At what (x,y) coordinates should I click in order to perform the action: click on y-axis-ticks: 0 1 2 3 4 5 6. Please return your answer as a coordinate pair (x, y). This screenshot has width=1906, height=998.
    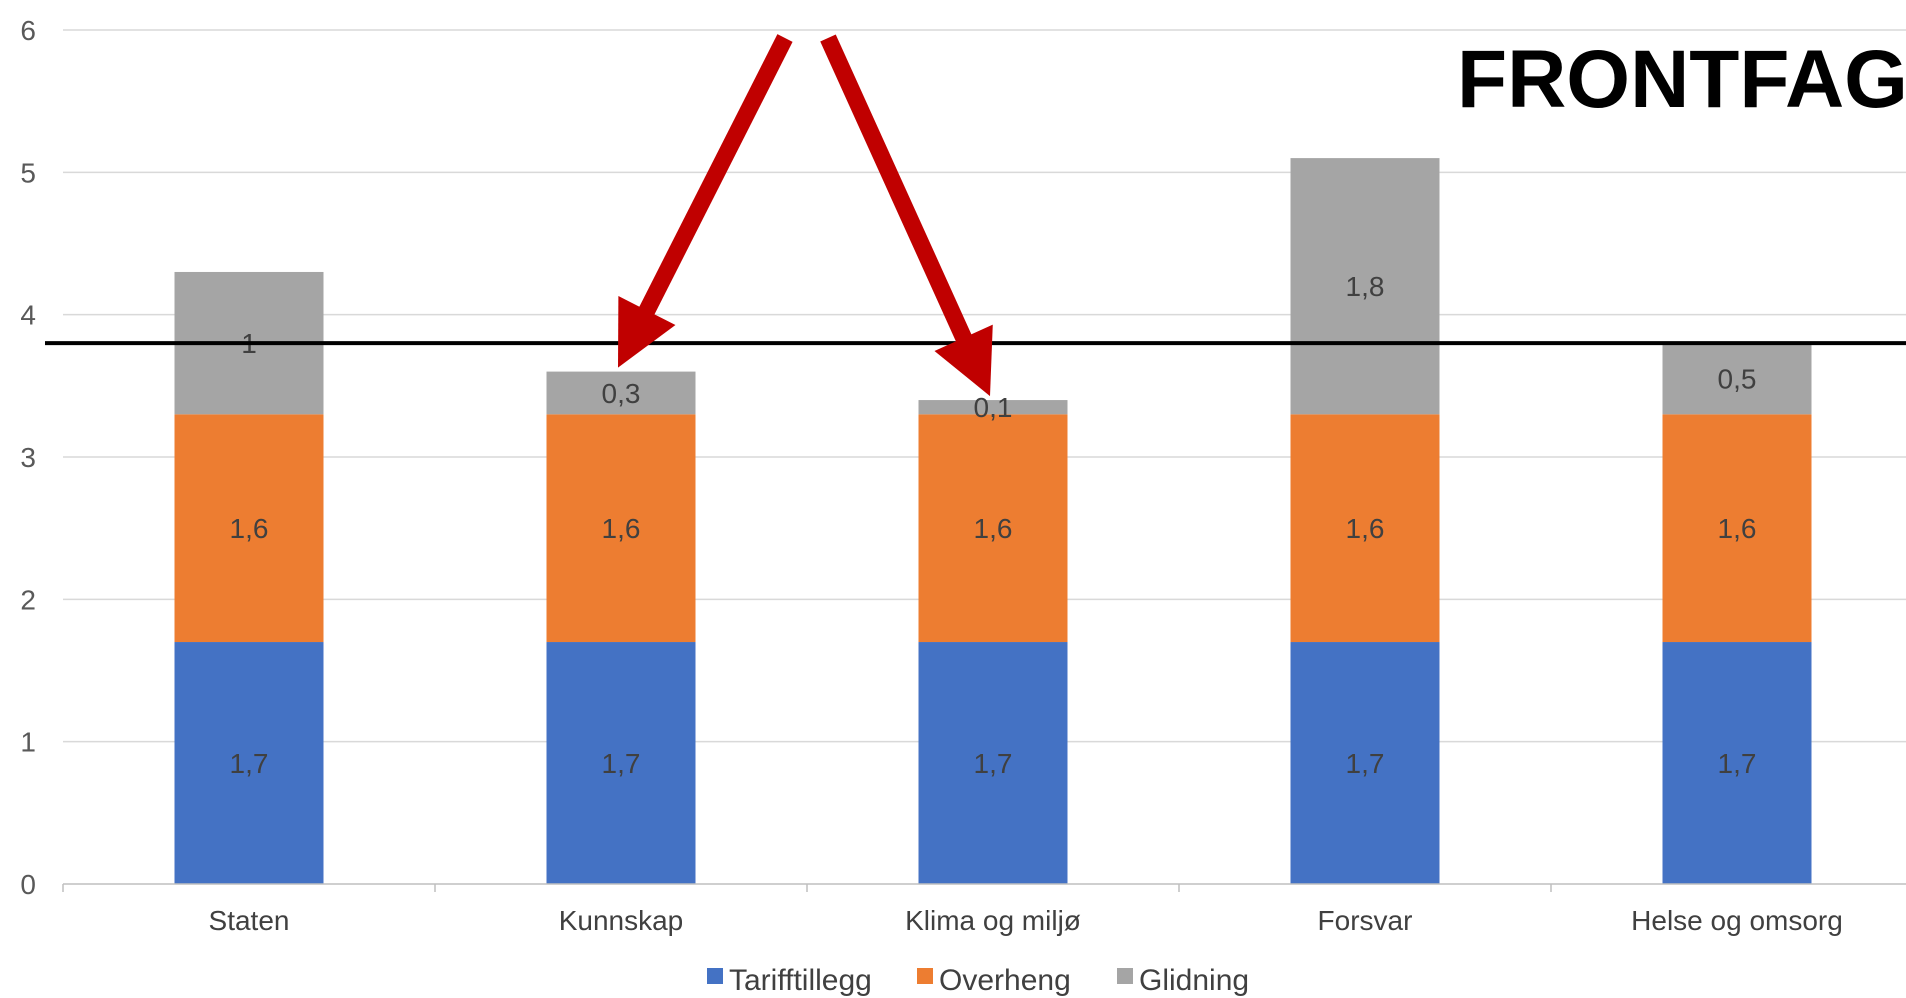
    Looking at the image, I should click on (28, 457).